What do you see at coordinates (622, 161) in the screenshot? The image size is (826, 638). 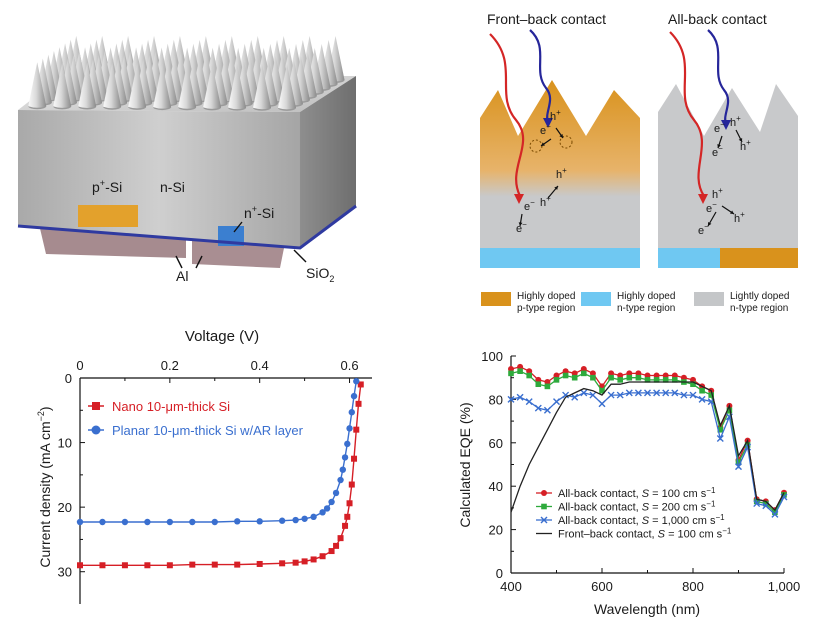 I see `photon-arrowheads` at bounding box center [622, 161].